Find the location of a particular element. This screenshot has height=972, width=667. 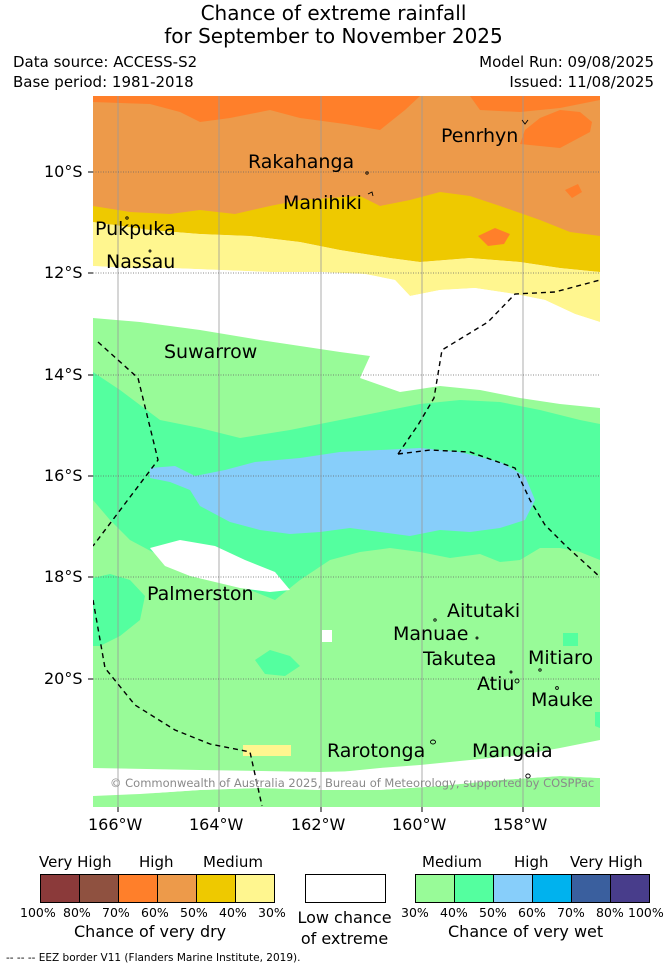

dry-tick-70: 70% is located at coordinates (116, 912).